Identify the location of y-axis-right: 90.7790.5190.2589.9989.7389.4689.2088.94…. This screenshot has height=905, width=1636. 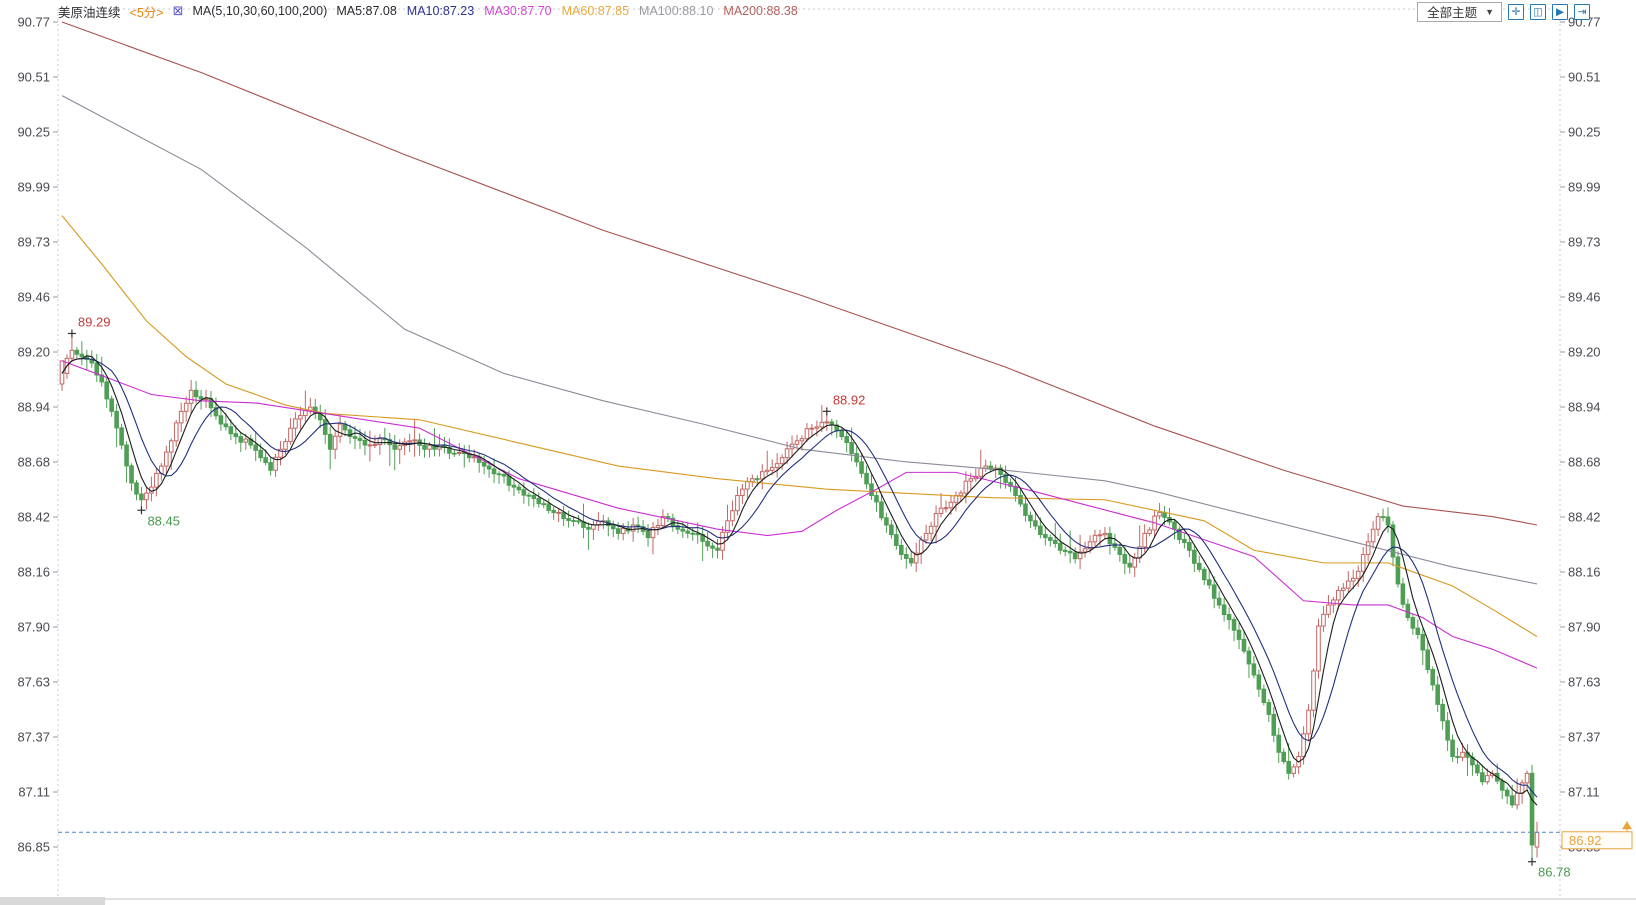
(1580, 435).